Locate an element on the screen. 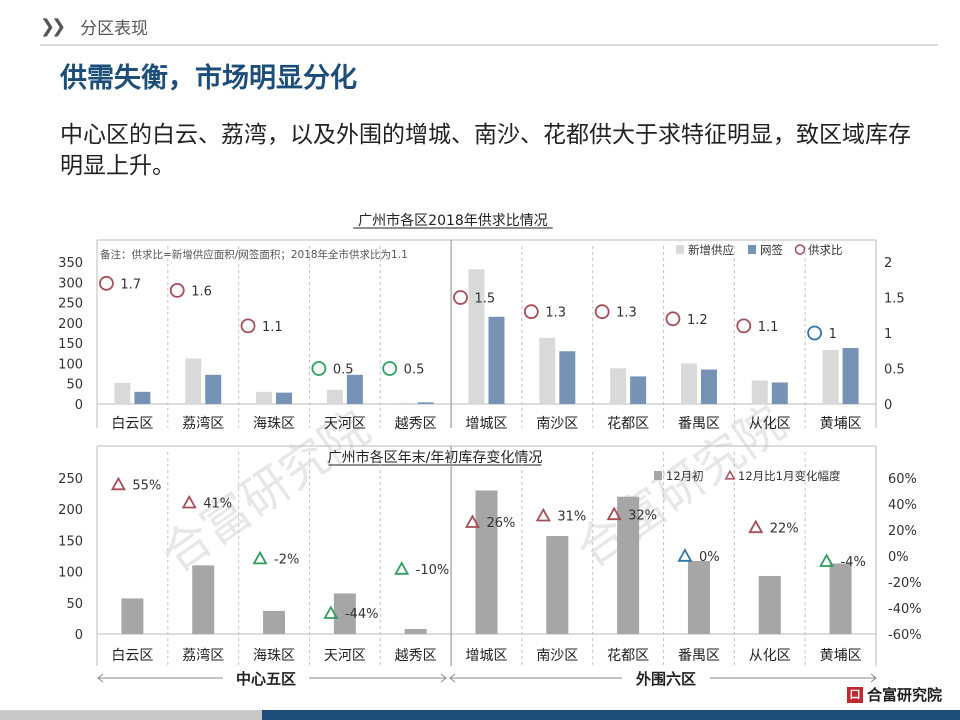 The height and width of the screenshot is (720, 960). data-label: 1.7 is located at coordinates (130, 284).